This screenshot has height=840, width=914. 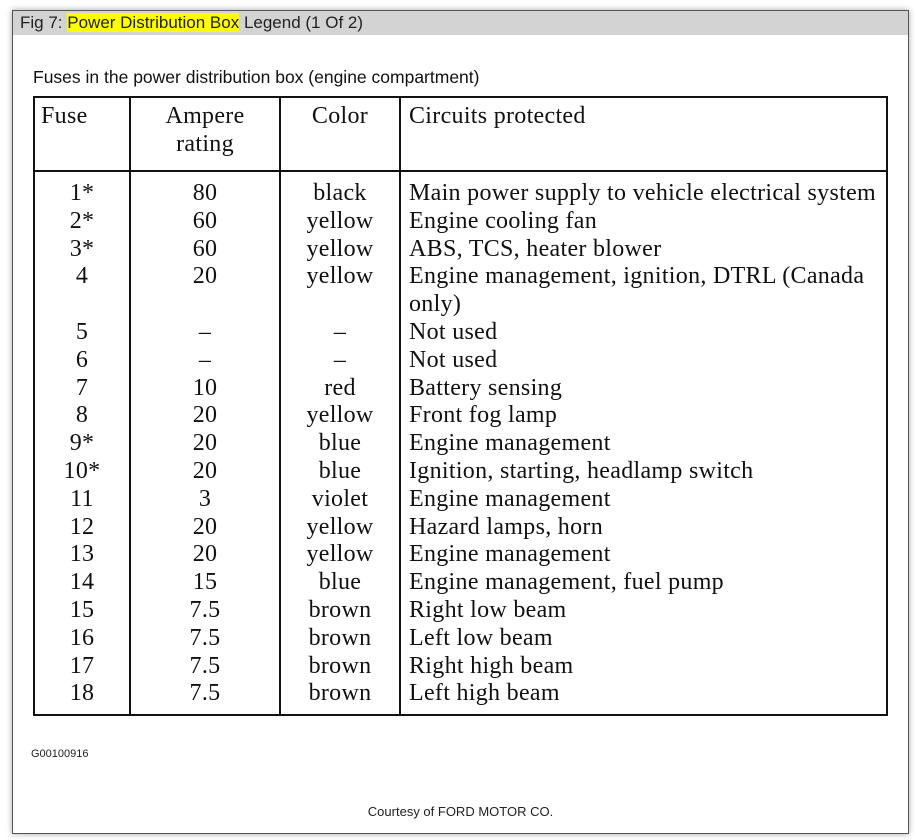 I want to click on table-row: 14 15 blue Engine management, fuel pump, so click(x=460, y=583).